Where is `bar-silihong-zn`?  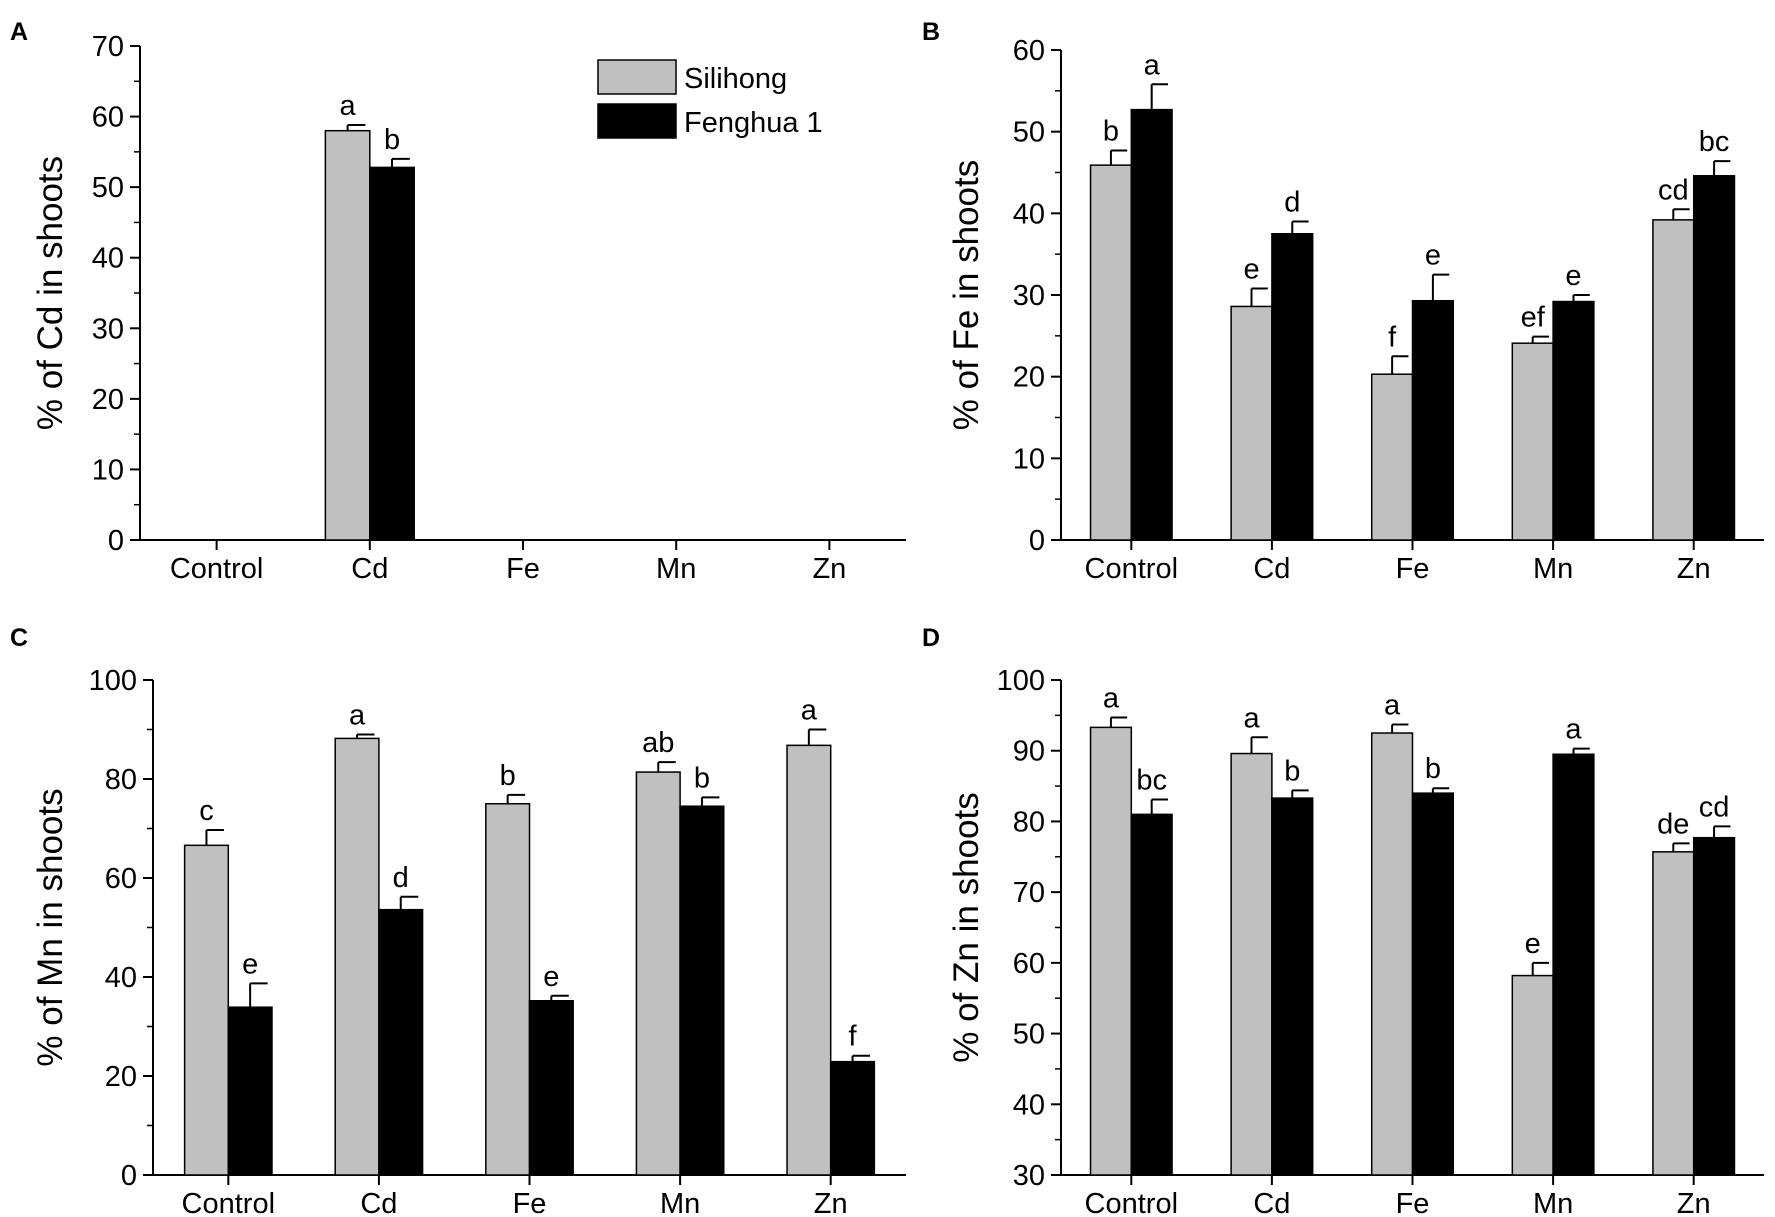 bar-silihong-zn is located at coordinates (1673, 380).